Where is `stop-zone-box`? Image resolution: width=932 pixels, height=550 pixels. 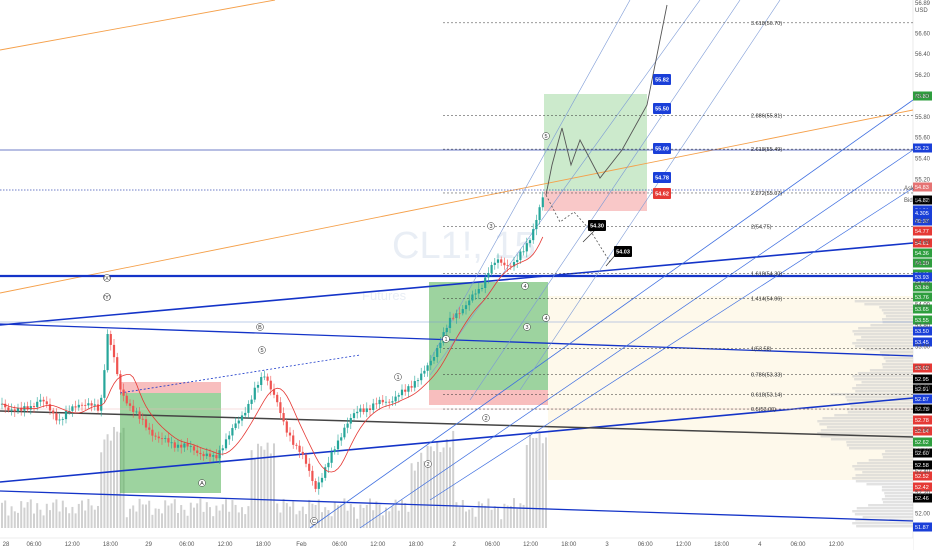
stop-zone-box is located at coordinates (170, 387).